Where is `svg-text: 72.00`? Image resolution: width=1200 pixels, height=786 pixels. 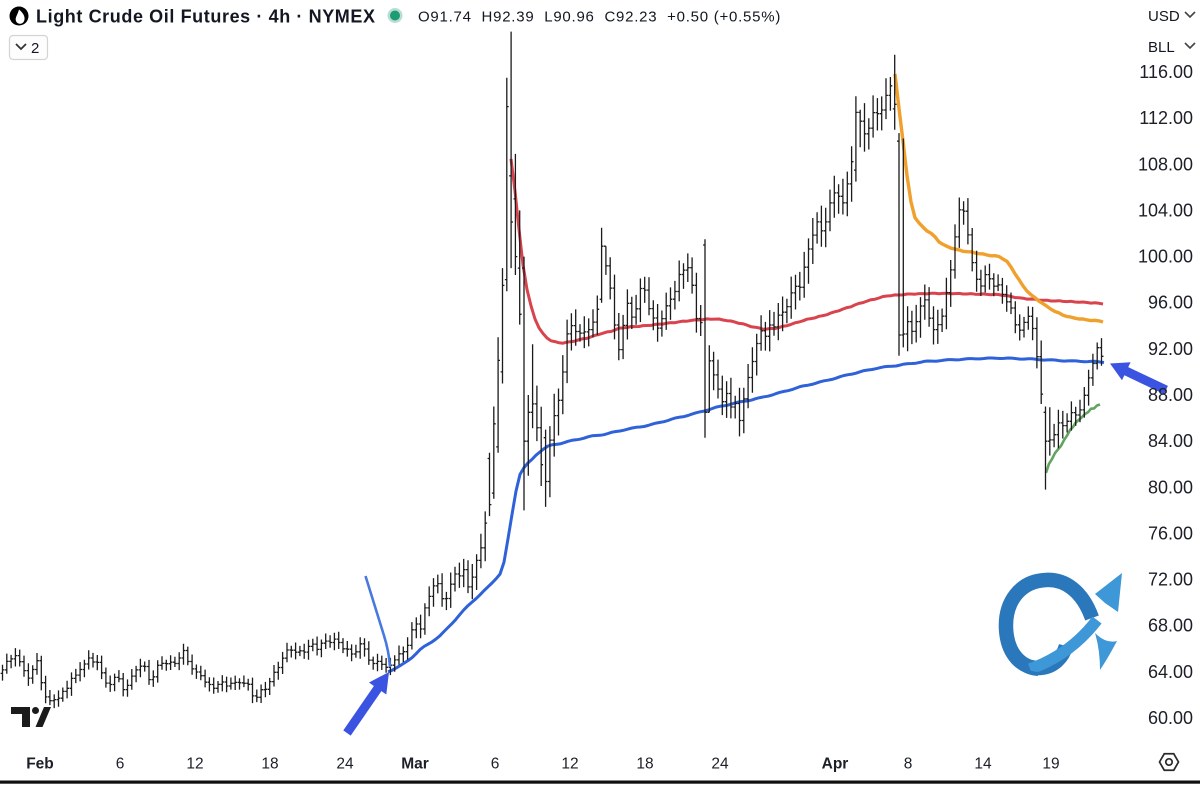 svg-text: 72.00 is located at coordinates (1170, 580).